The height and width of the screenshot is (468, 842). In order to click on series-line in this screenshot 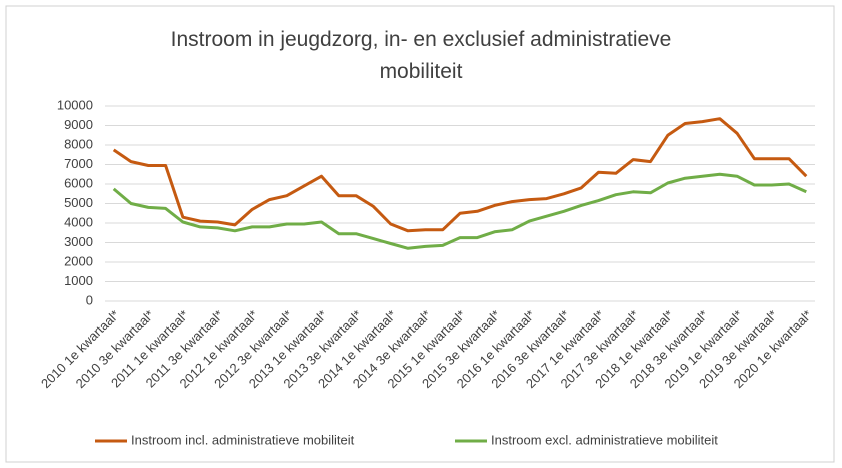, I will do `click(459, 211)`.